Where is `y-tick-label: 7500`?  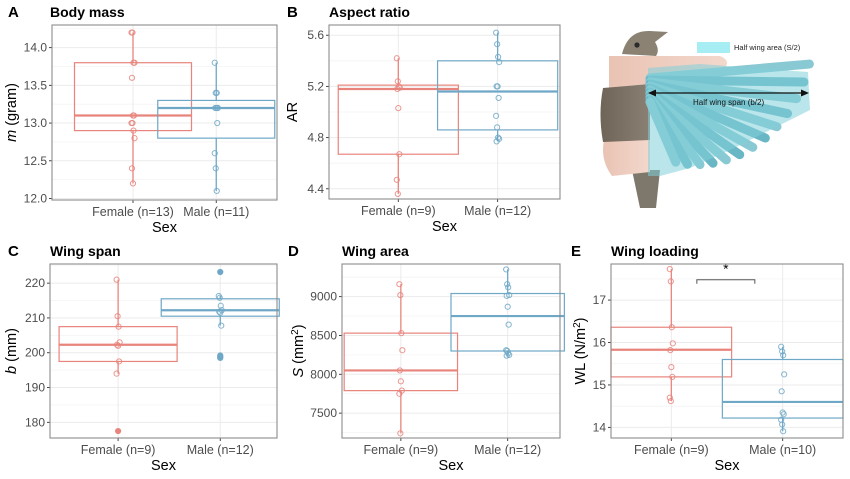
y-tick-label: 7500 is located at coordinates (323, 413).